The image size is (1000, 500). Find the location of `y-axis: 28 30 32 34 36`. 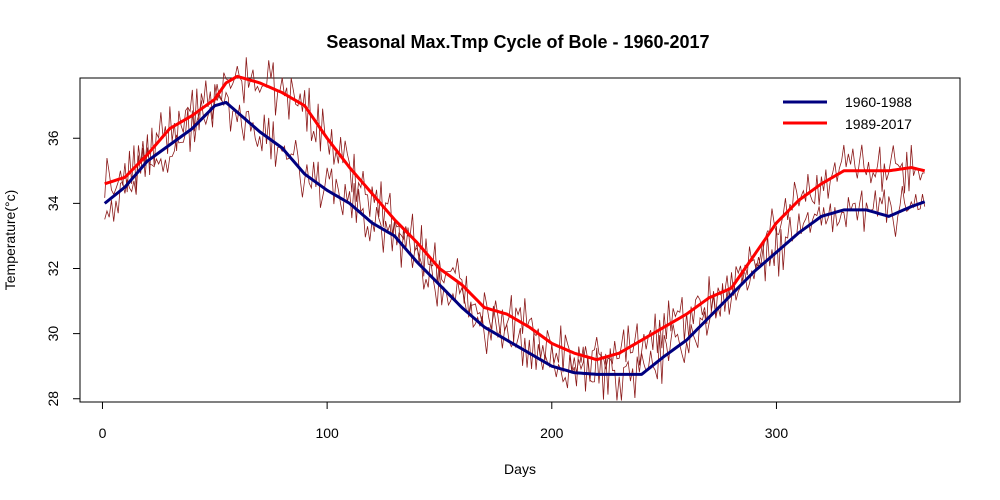

y-axis: 28 30 32 34 36 is located at coordinates (63, 268).